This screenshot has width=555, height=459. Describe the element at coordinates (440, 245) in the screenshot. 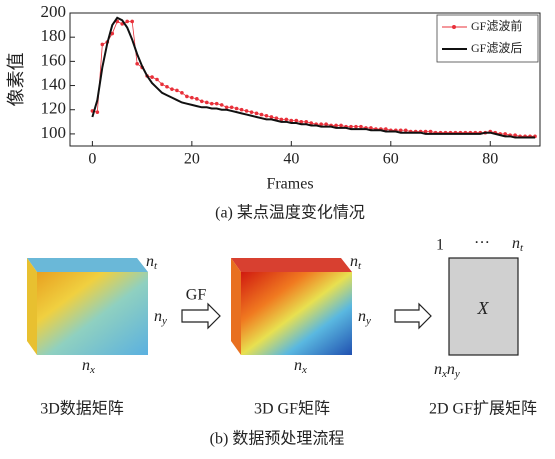

I see `matrix-index: 1` at that location.